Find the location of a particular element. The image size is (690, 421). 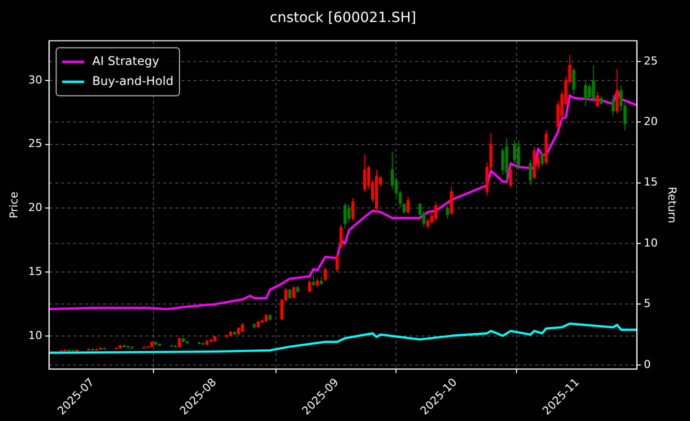

y2-tick-label: 0 is located at coordinates (647, 364).